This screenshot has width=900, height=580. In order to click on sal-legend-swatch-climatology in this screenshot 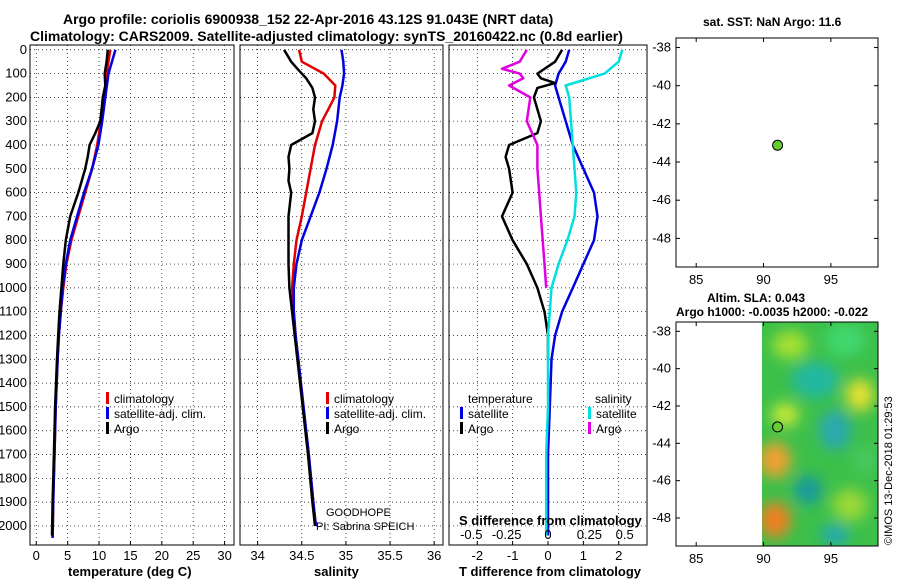, I will do `click(327, 398)`.